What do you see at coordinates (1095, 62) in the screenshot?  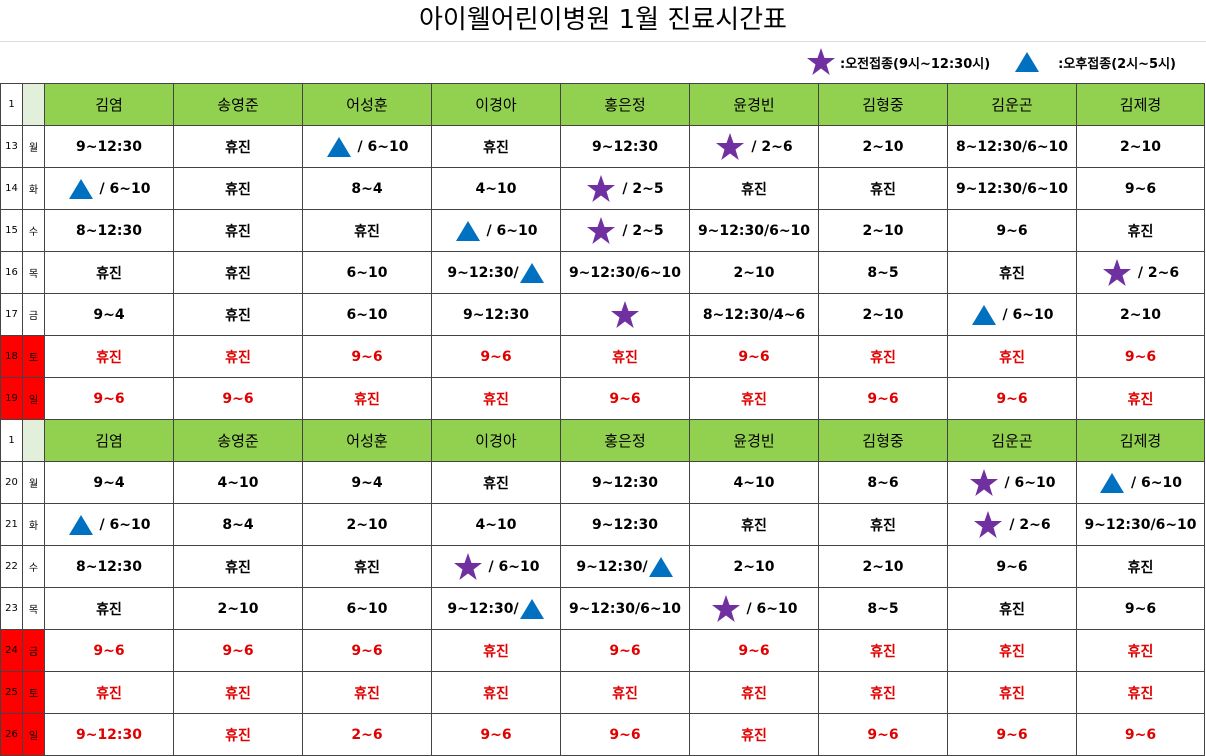 I see `legend-item: :오후접종(2시~5시)` at bounding box center [1095, 62].